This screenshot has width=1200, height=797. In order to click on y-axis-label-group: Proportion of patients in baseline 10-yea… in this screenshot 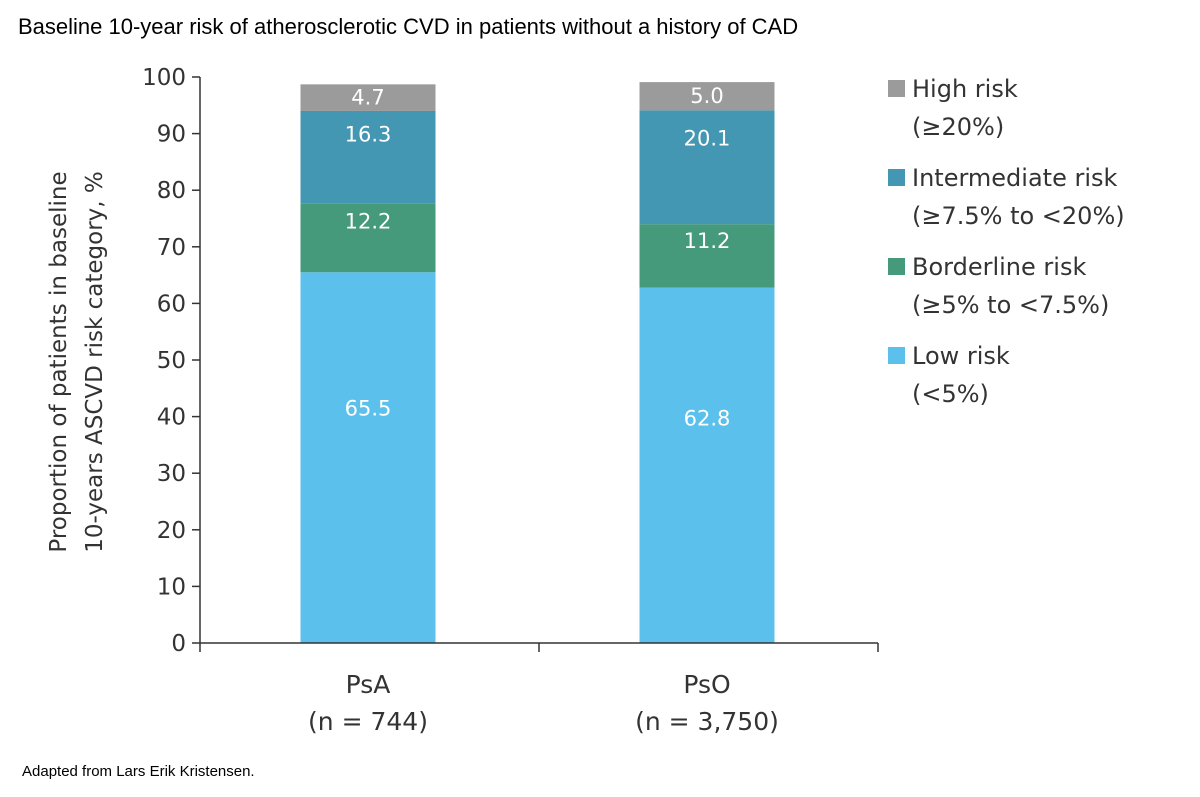, I will do `click(77, 362)`.